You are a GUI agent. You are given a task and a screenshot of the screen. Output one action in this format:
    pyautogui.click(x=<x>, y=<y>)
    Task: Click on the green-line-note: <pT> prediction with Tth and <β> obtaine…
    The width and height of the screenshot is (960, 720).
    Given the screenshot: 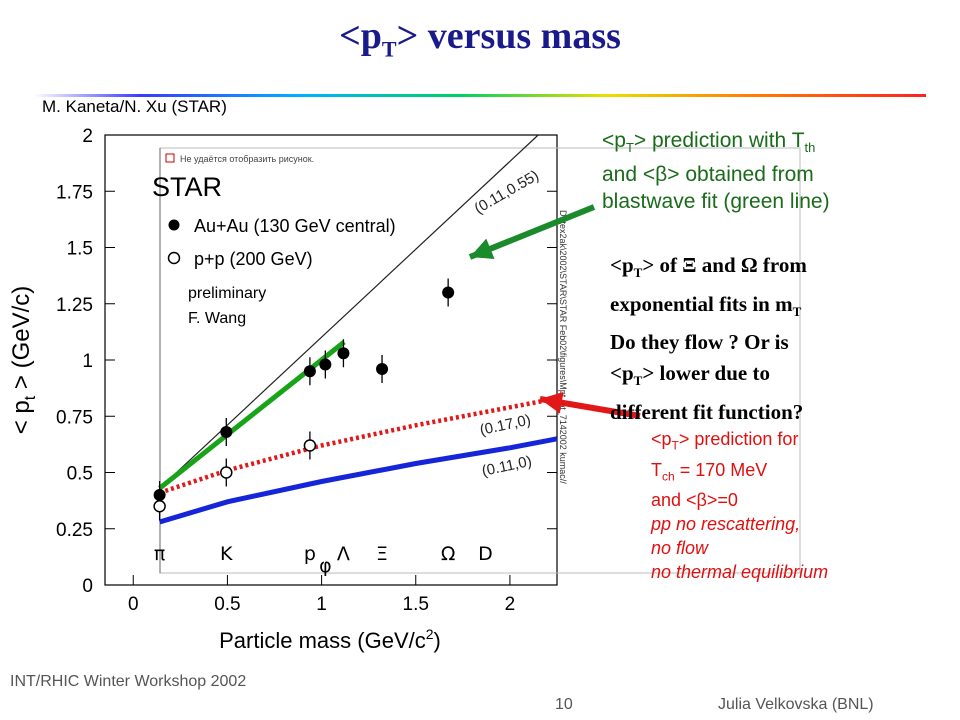 What is the action you would take?
    pyautogui.click(x=716, y=171)
    